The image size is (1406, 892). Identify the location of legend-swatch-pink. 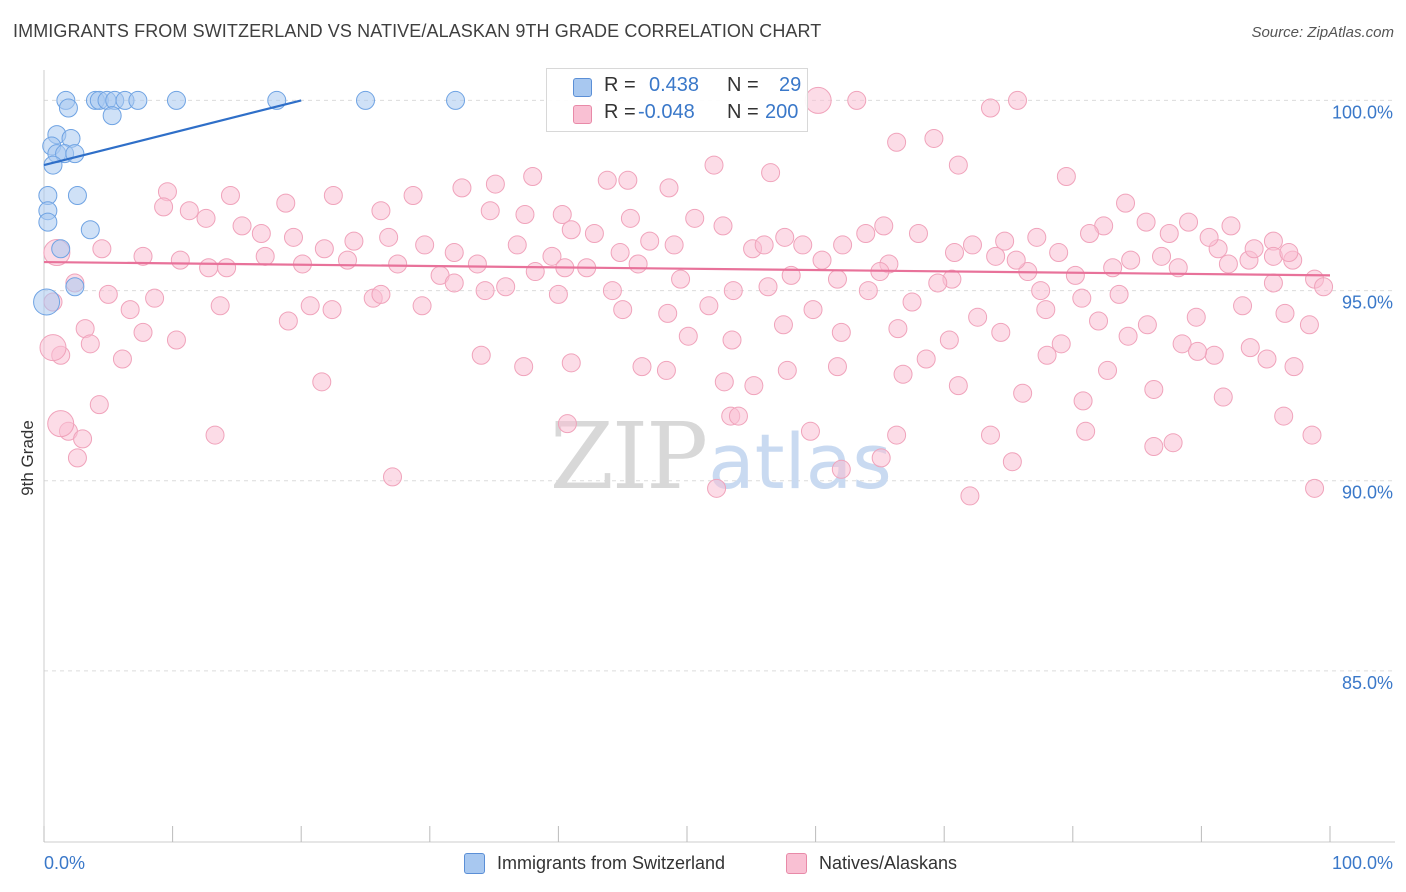
(582, 114).